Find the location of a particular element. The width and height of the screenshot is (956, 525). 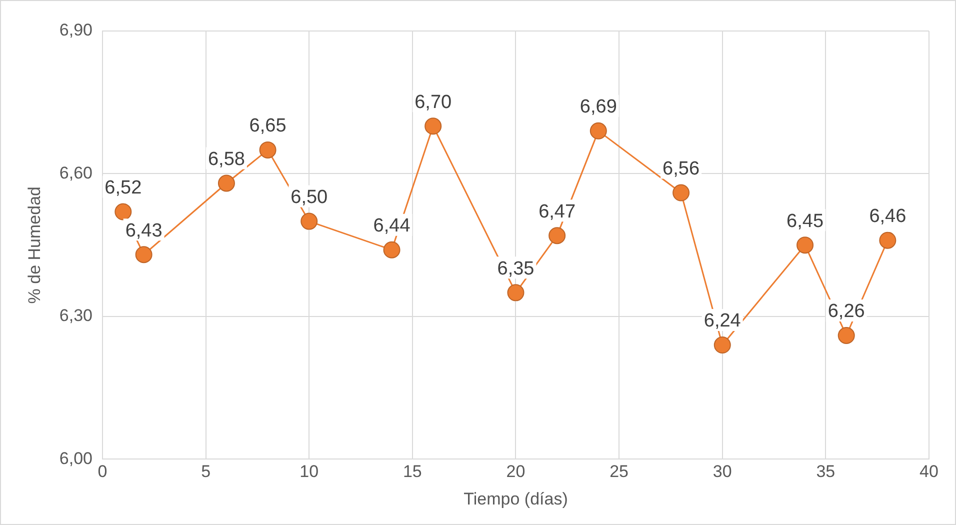

data-label: 6,35 is located at coordinates (515, 269).